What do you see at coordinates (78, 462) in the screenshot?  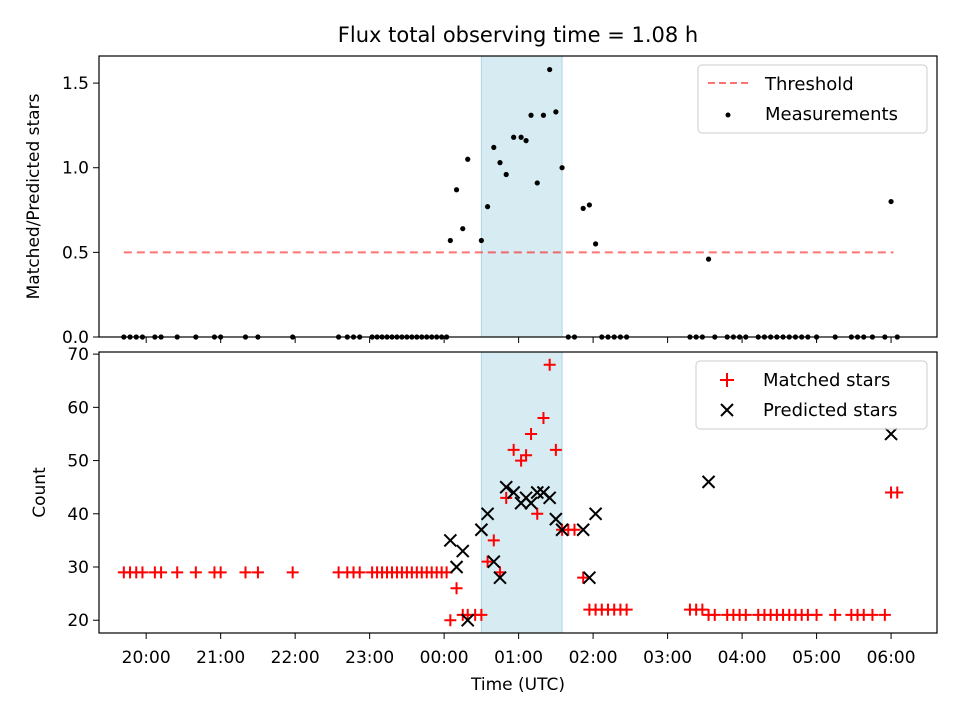 I see `y-tick-label: 50` at bounding box center [78, 462].